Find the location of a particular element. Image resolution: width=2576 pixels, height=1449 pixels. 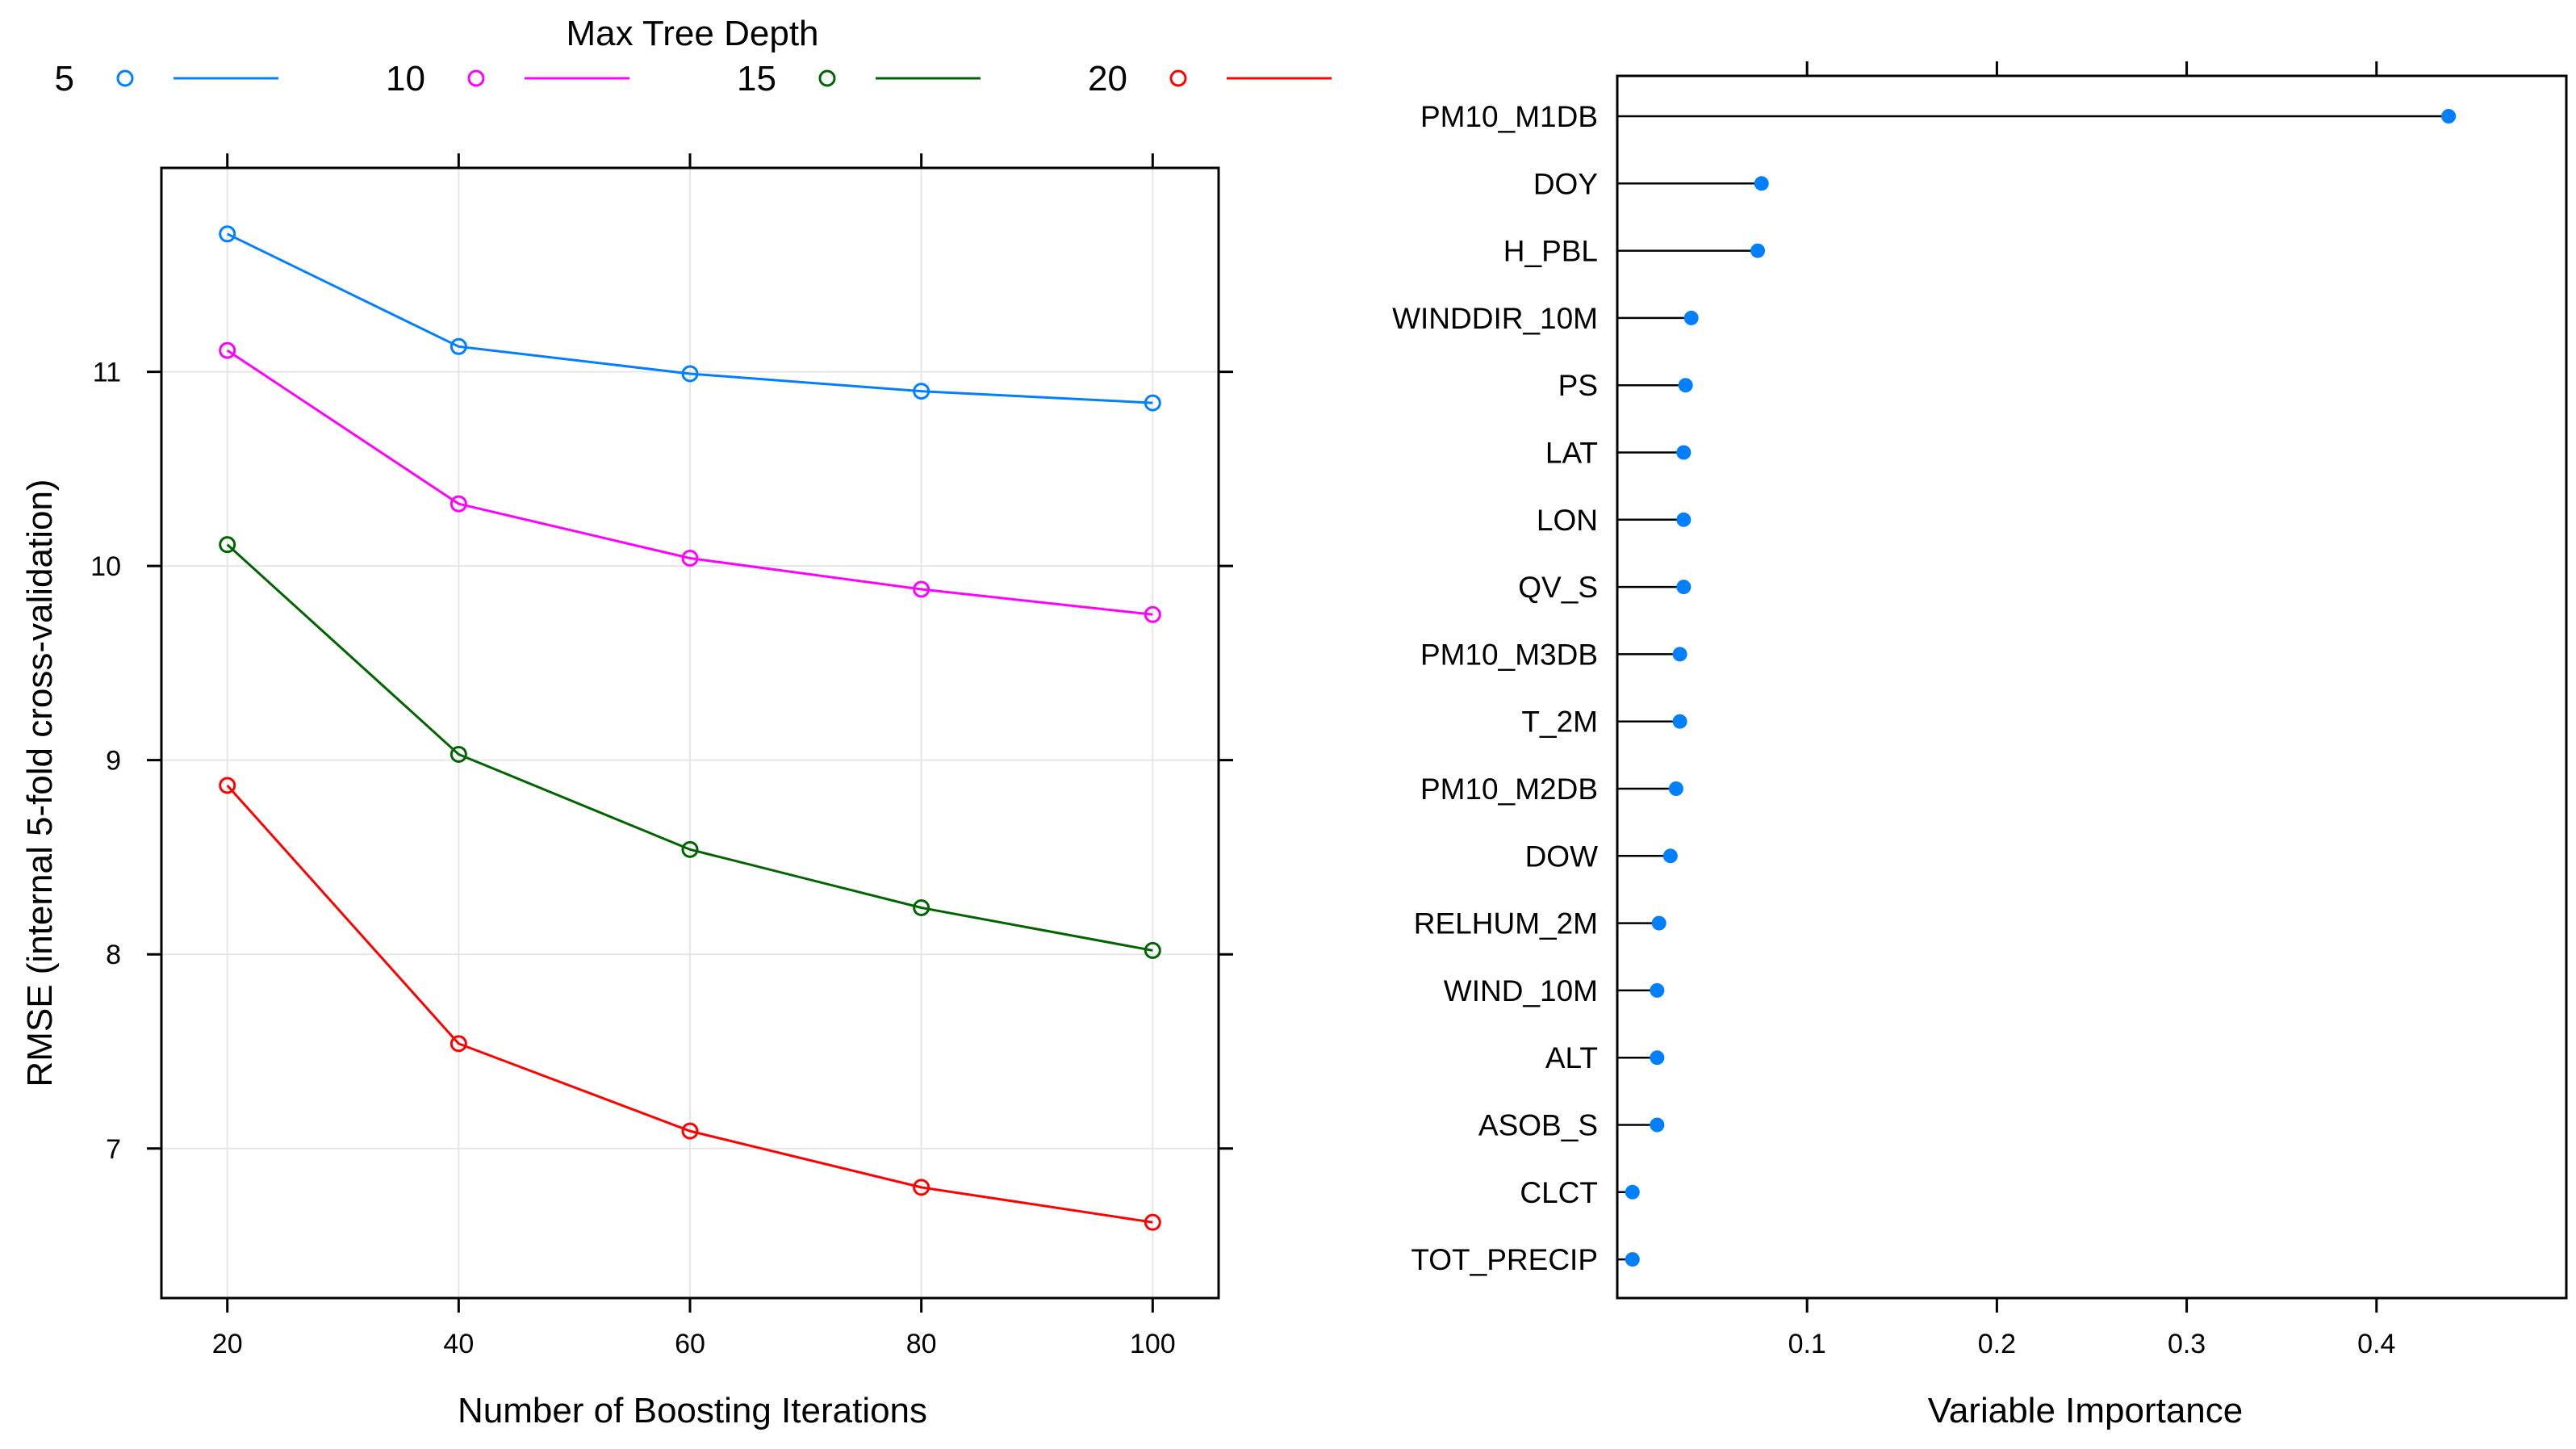

x-tick-label: 80 is located at coordinates (921, 1344).